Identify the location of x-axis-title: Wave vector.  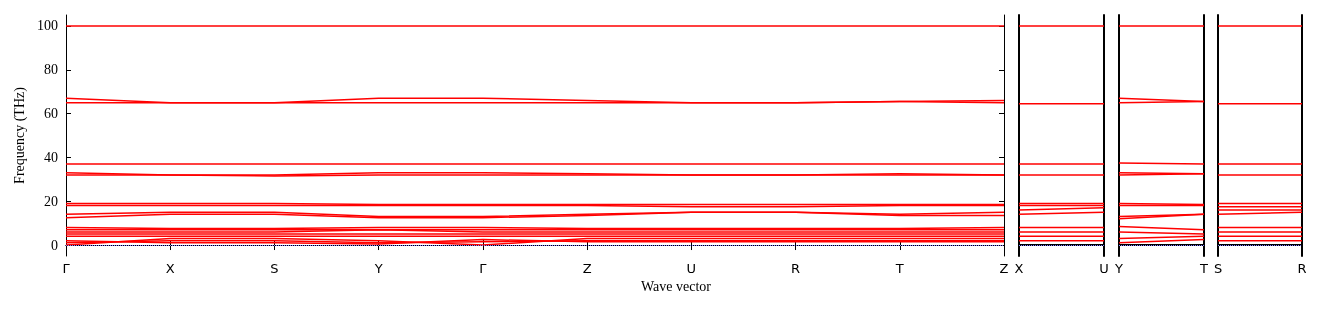
(676, 286).